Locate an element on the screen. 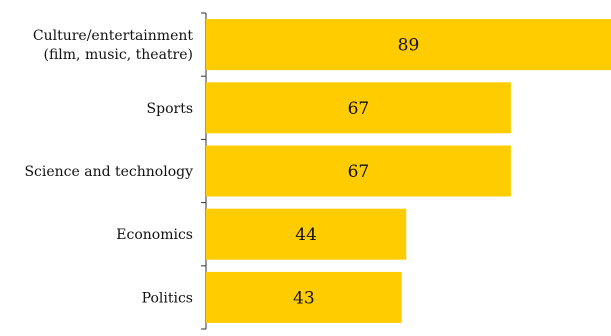 The image size is (611, 336). category-label-1: Sports is located at coordinates (170, 109).